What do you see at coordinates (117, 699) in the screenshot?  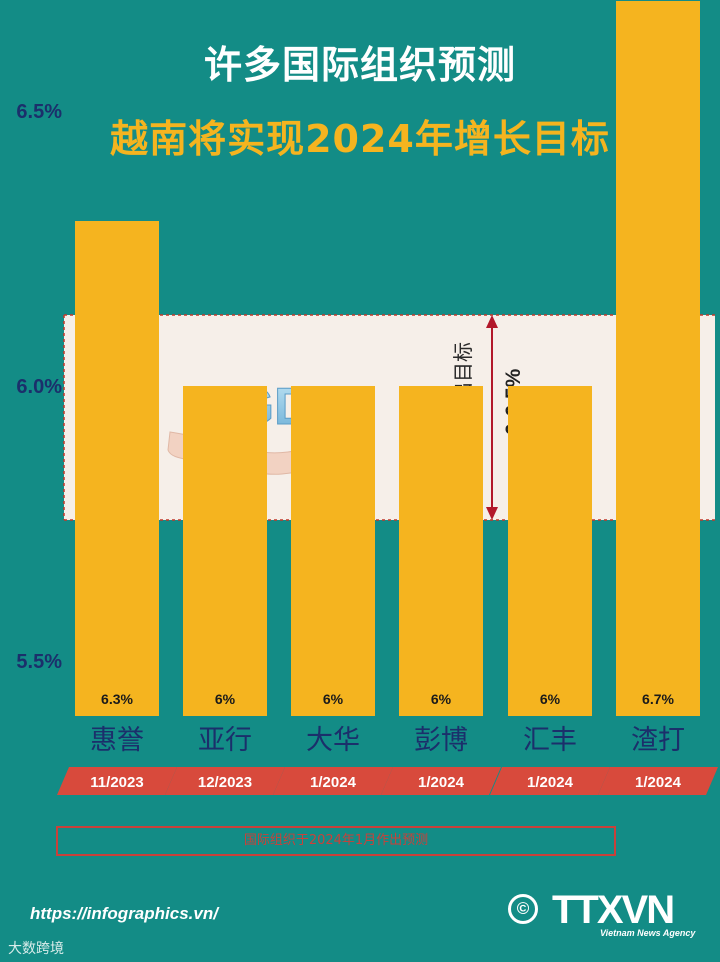 I see `bar-value-label: 6.3%` at bounding box center [117, 699].